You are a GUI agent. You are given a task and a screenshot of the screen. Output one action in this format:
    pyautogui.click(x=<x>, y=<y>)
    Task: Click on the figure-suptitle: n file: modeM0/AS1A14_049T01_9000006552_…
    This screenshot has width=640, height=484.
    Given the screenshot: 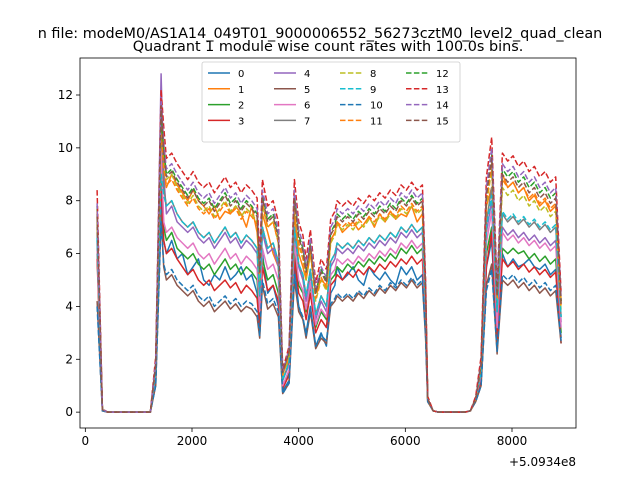 What is the action you would take?
    pyautogui.click(x=320, y=34)
    